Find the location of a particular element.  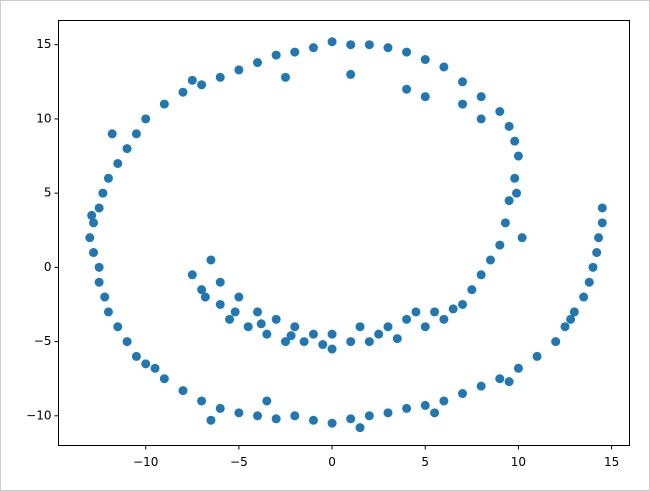

y-tick-label: 0 is located at coordinates (48, 267).